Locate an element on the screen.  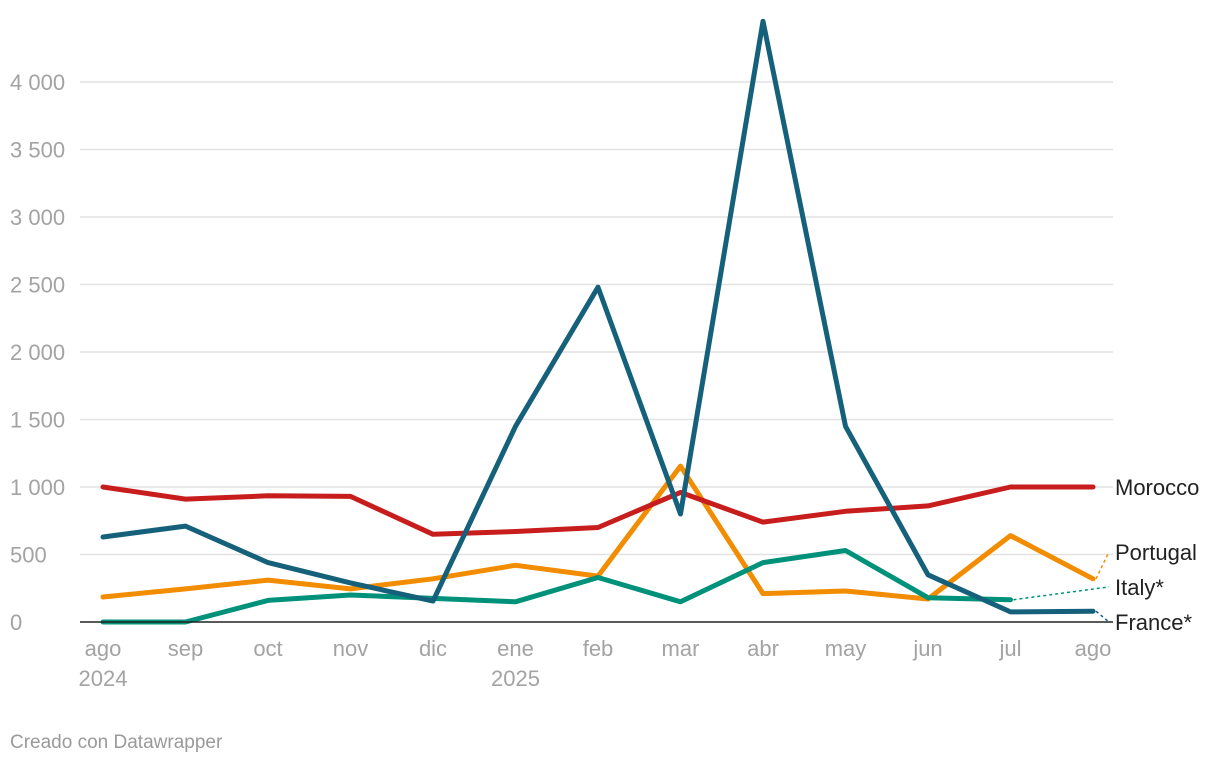
x-tick-label: sep is located at coordinates (185, 648).